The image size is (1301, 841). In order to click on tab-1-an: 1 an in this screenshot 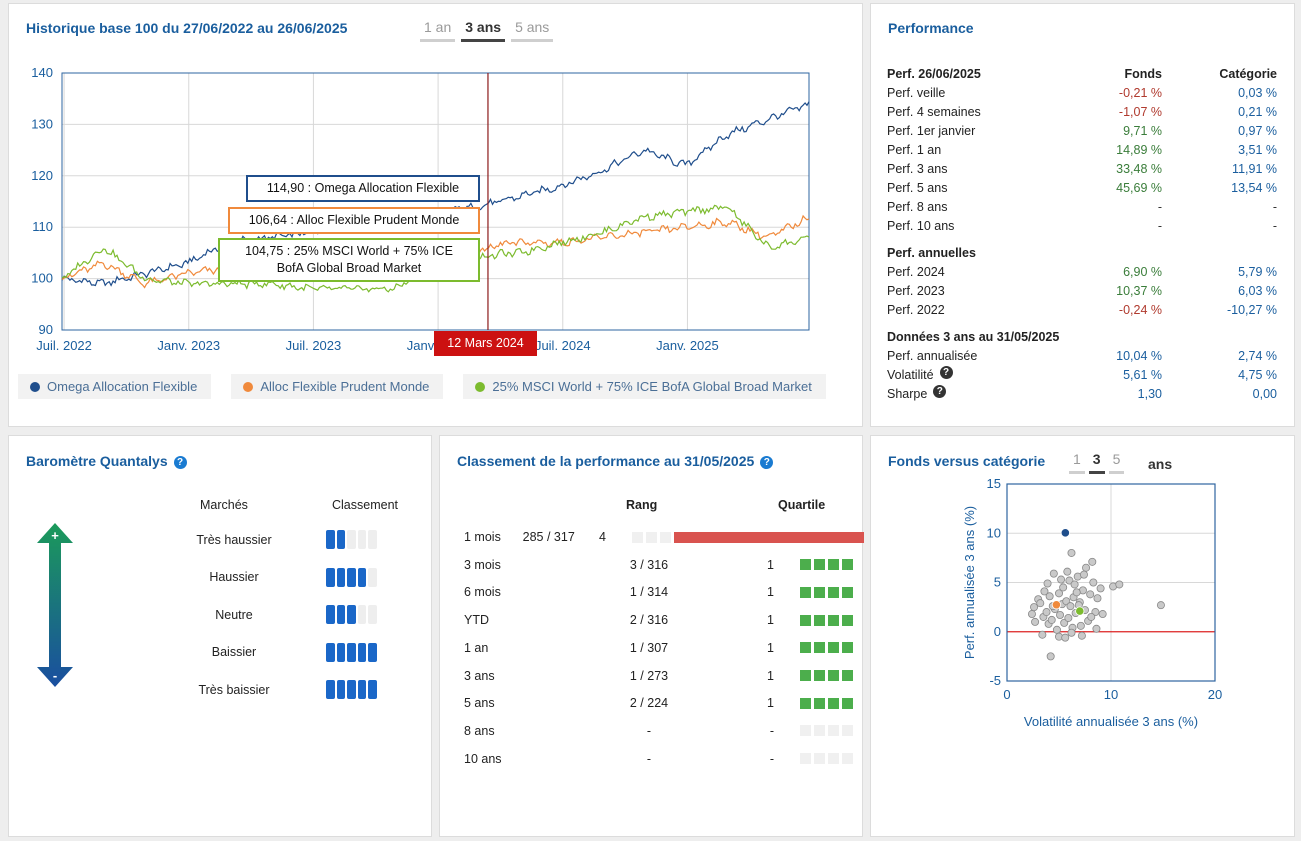, I will do `click(438, 30)`.